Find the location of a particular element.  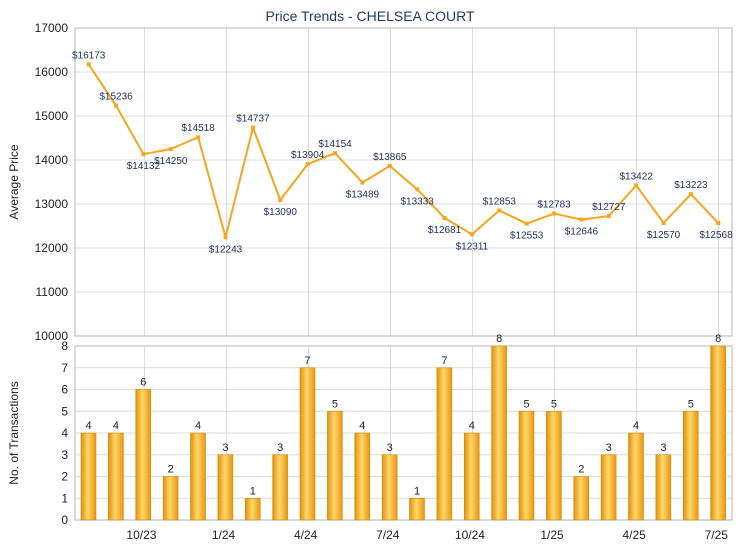

price-label-23: $12568 is located at coordinates (716, 235).